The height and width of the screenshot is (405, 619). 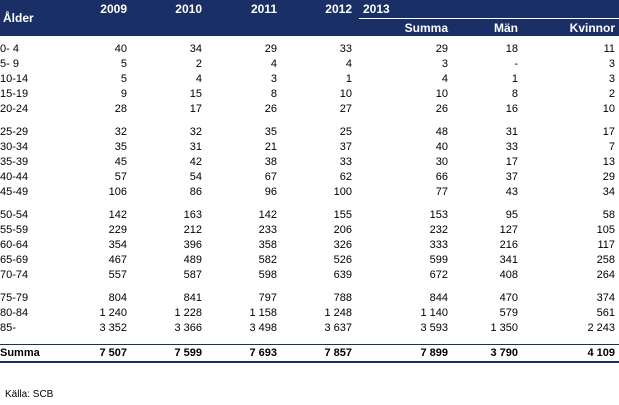 What do you see at coordinates (309, 245) in the screenshot?
I see `table-row: 60-64 354 396 358 326 333 216 117` at bounding box center [309, 245].